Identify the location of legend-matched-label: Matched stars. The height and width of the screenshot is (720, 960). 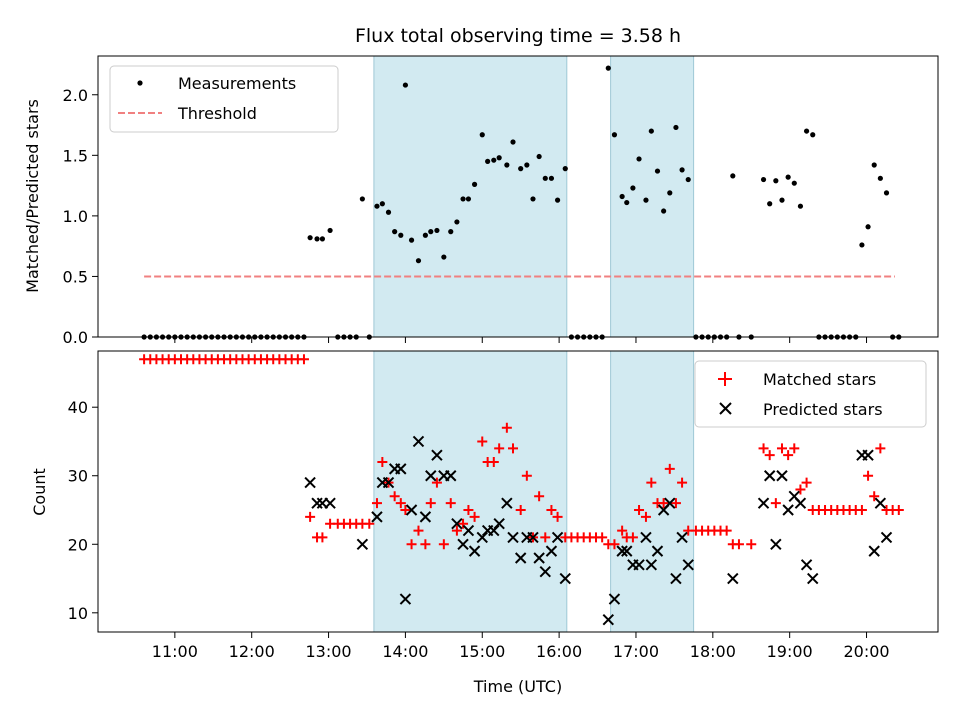
(819, 379).